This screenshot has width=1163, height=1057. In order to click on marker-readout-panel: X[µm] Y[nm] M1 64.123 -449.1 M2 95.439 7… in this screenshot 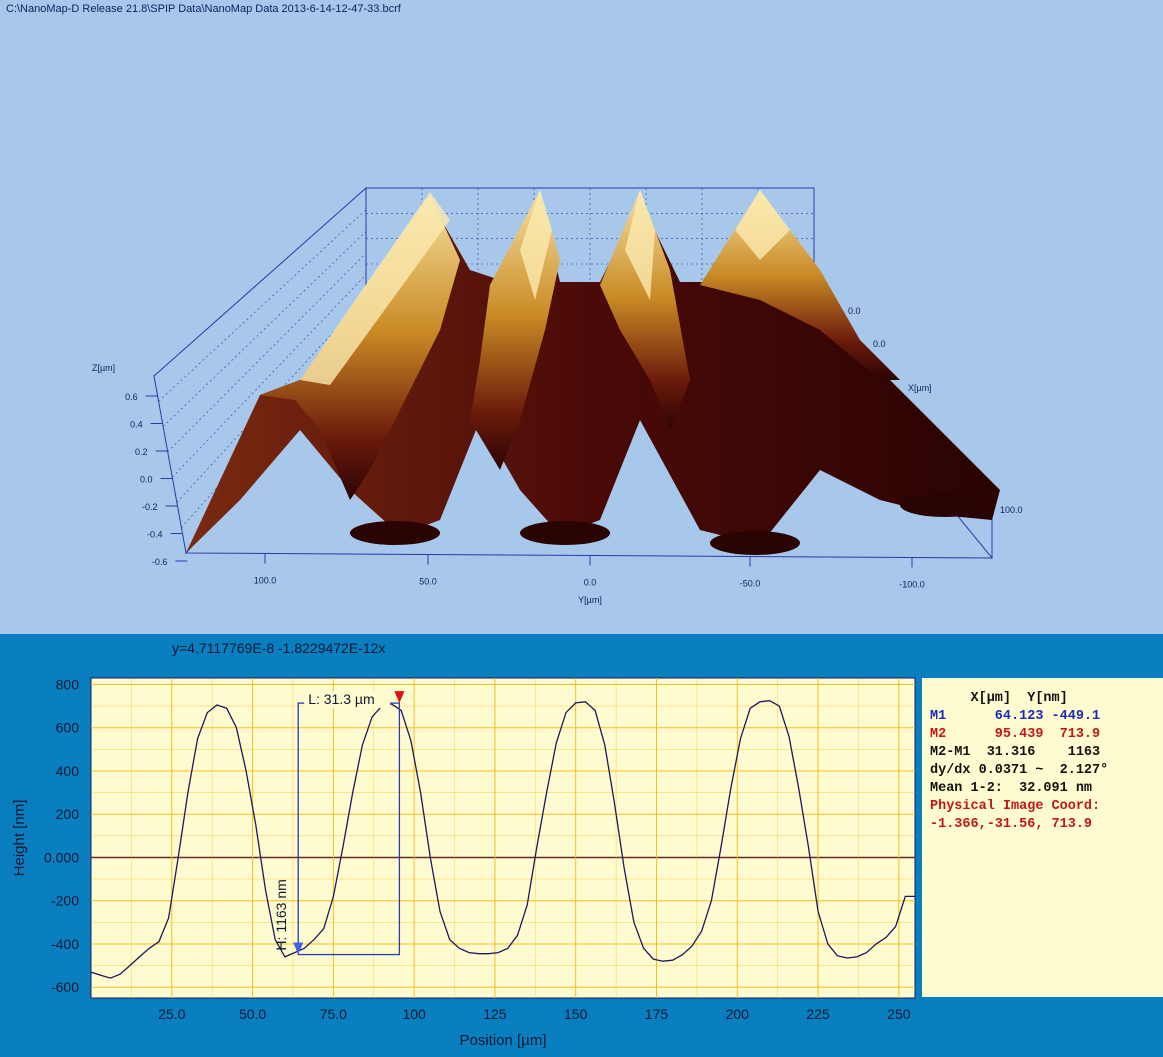, I will do `click(1042, 837)`.